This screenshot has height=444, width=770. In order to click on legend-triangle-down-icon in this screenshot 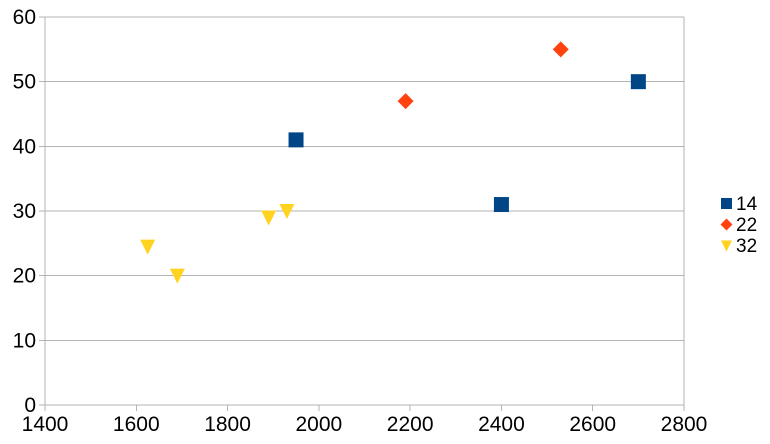, I will do `click(726, 246)`.